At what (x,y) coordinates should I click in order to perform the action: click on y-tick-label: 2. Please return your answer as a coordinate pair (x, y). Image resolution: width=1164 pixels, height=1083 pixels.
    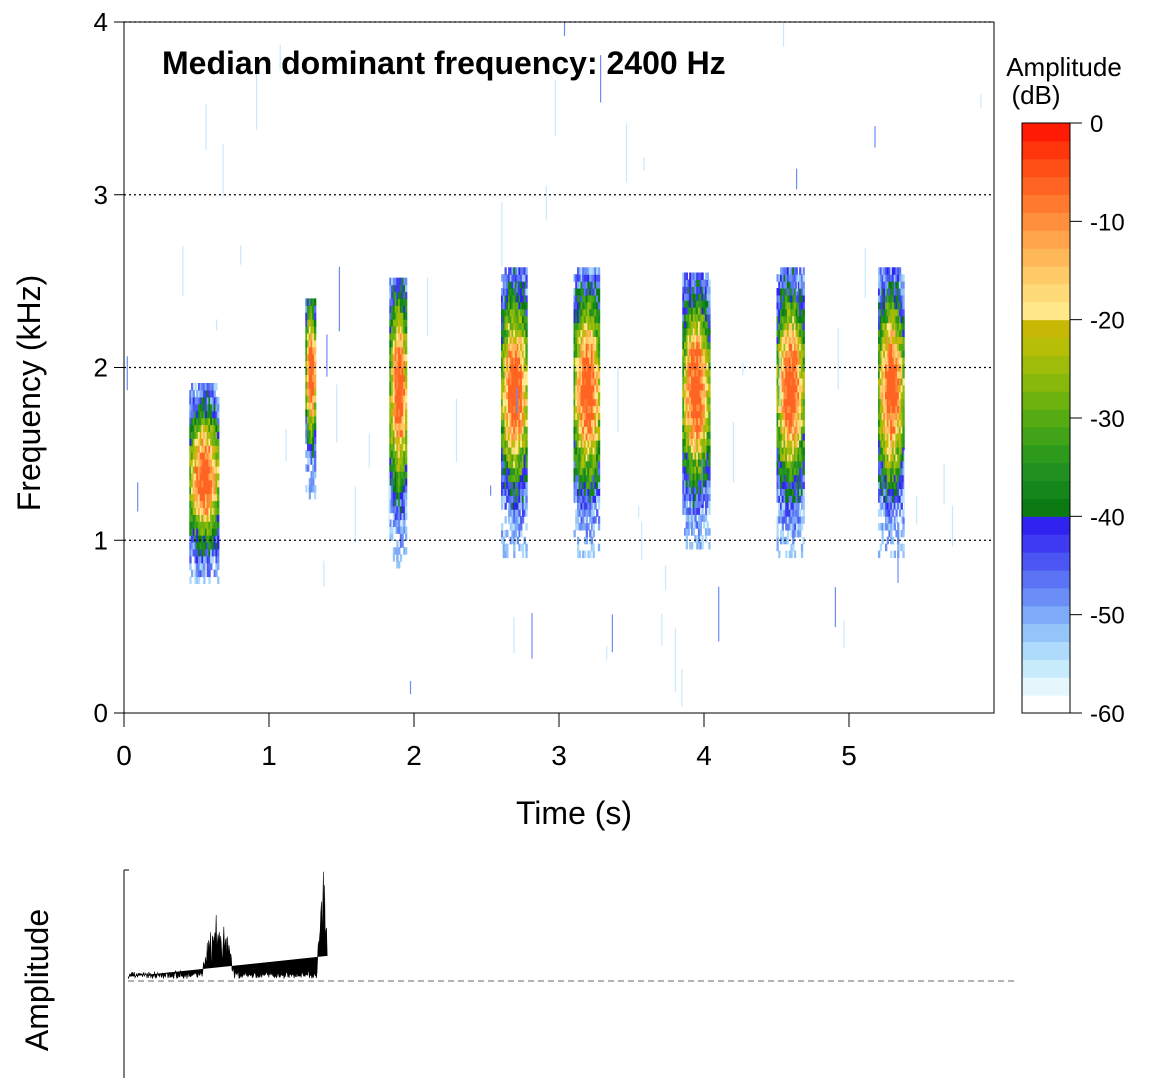
    Looking at the image, I should click on (101, 368).